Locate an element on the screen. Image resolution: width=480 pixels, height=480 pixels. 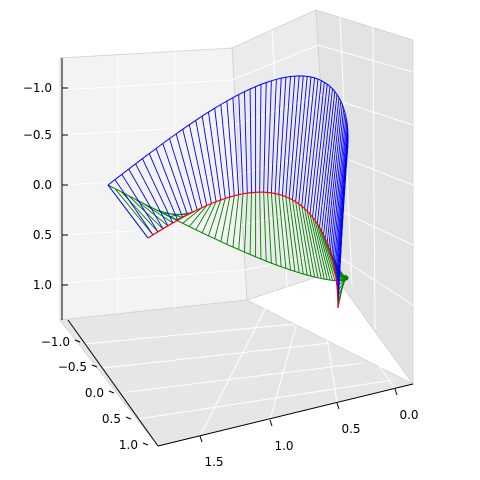
z-tick-label: 0.5 is located at coordinates (42, 235).